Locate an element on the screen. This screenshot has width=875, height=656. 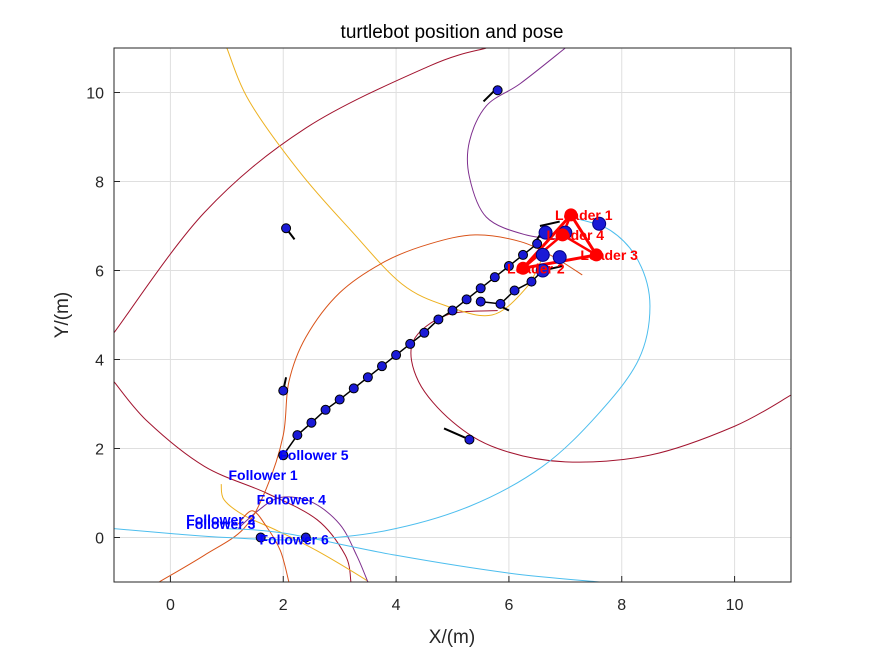
y-tick-label: 10 is located at coordinates (95, 94).